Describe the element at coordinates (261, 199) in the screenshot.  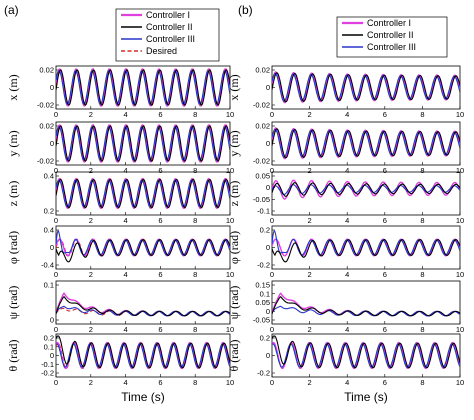
I see `y-tick-label: -0.05` at that location.